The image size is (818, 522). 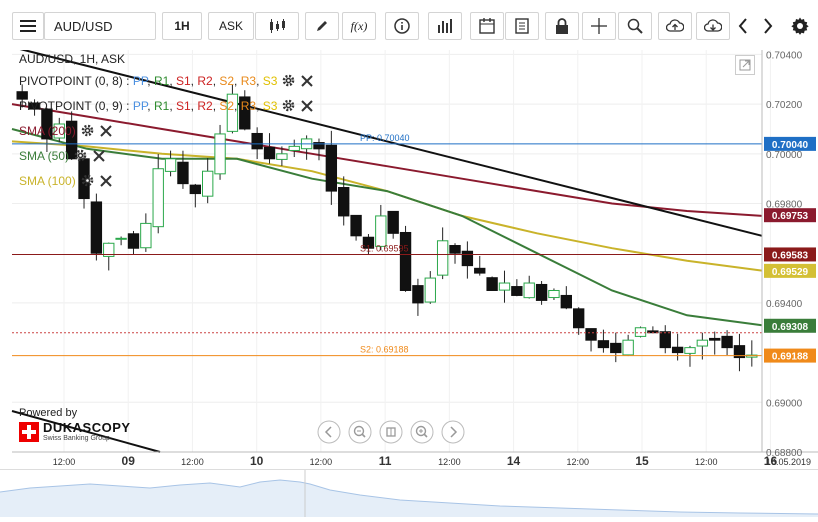 I want to click on indicator-name: PIVOTPOINT (0, 9), so click(x=71, y=106).